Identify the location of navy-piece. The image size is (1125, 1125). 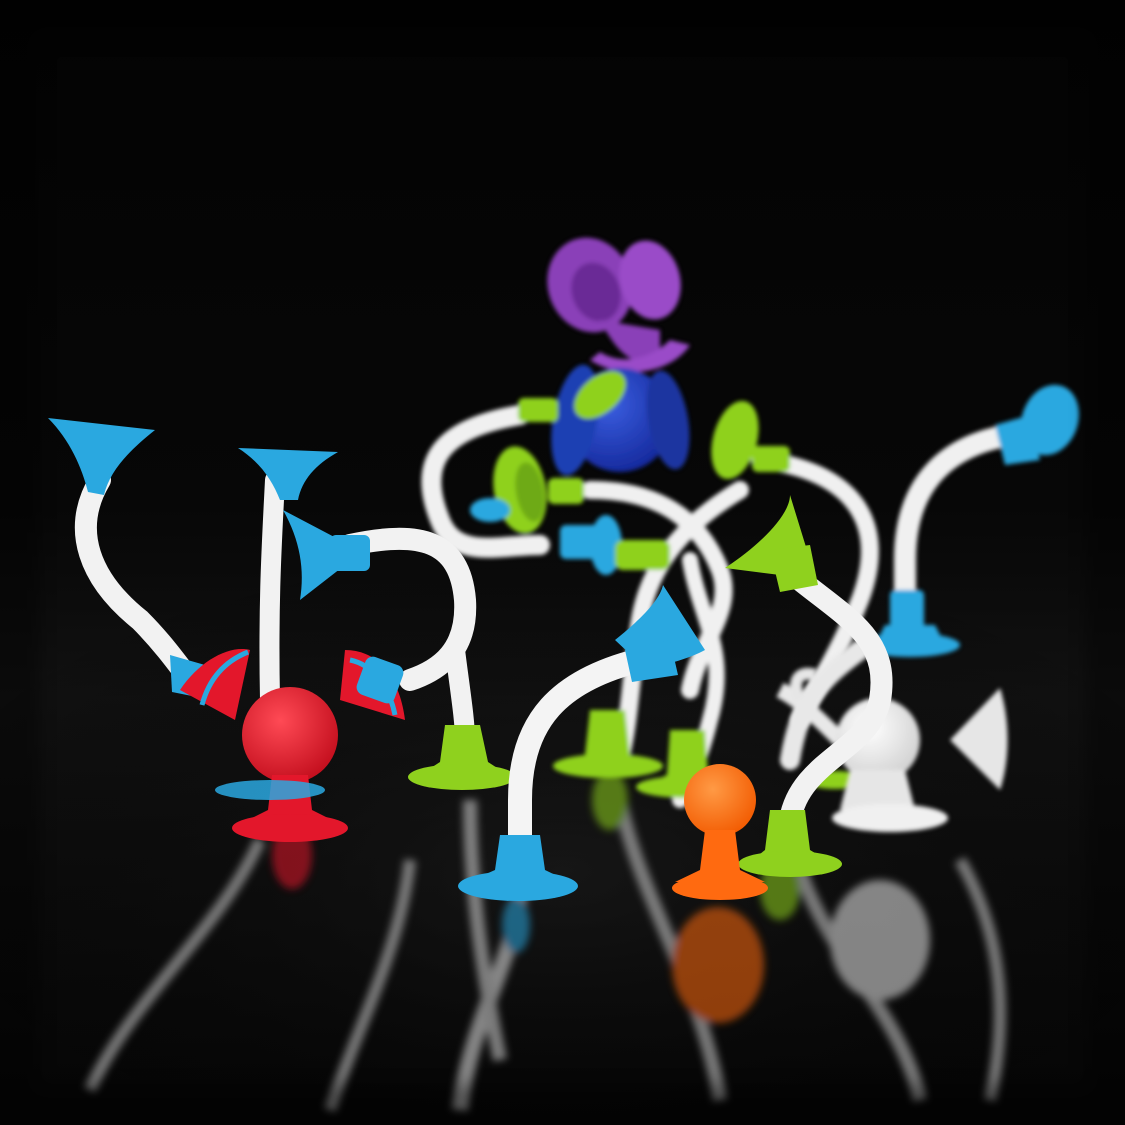
(604, 420).